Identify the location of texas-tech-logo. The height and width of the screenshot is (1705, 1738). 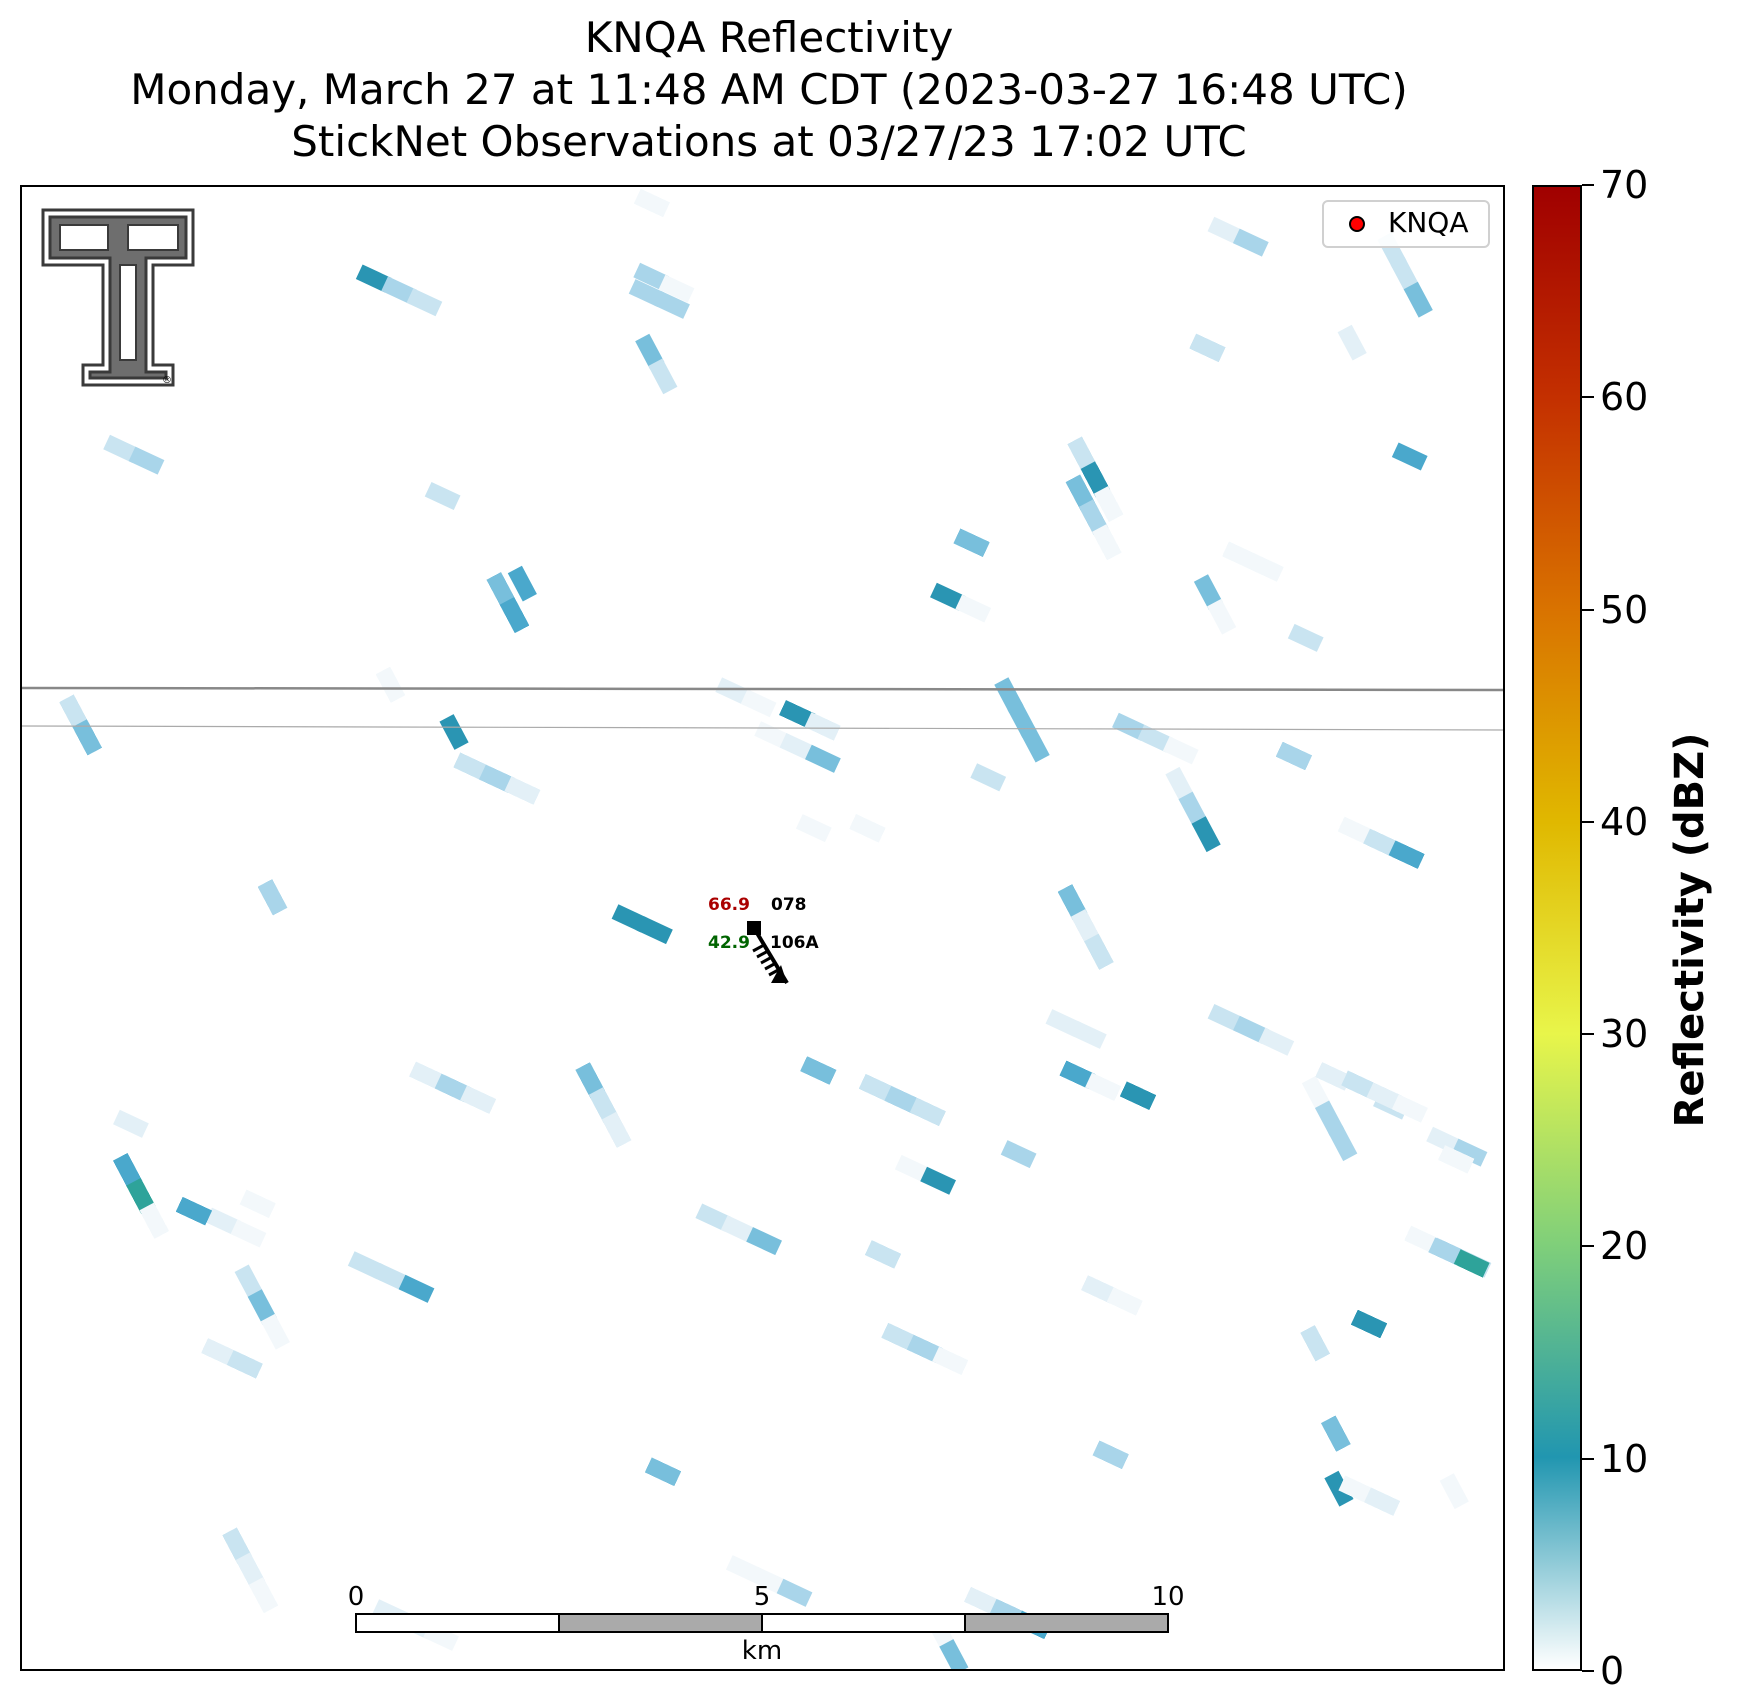
(118, 297).